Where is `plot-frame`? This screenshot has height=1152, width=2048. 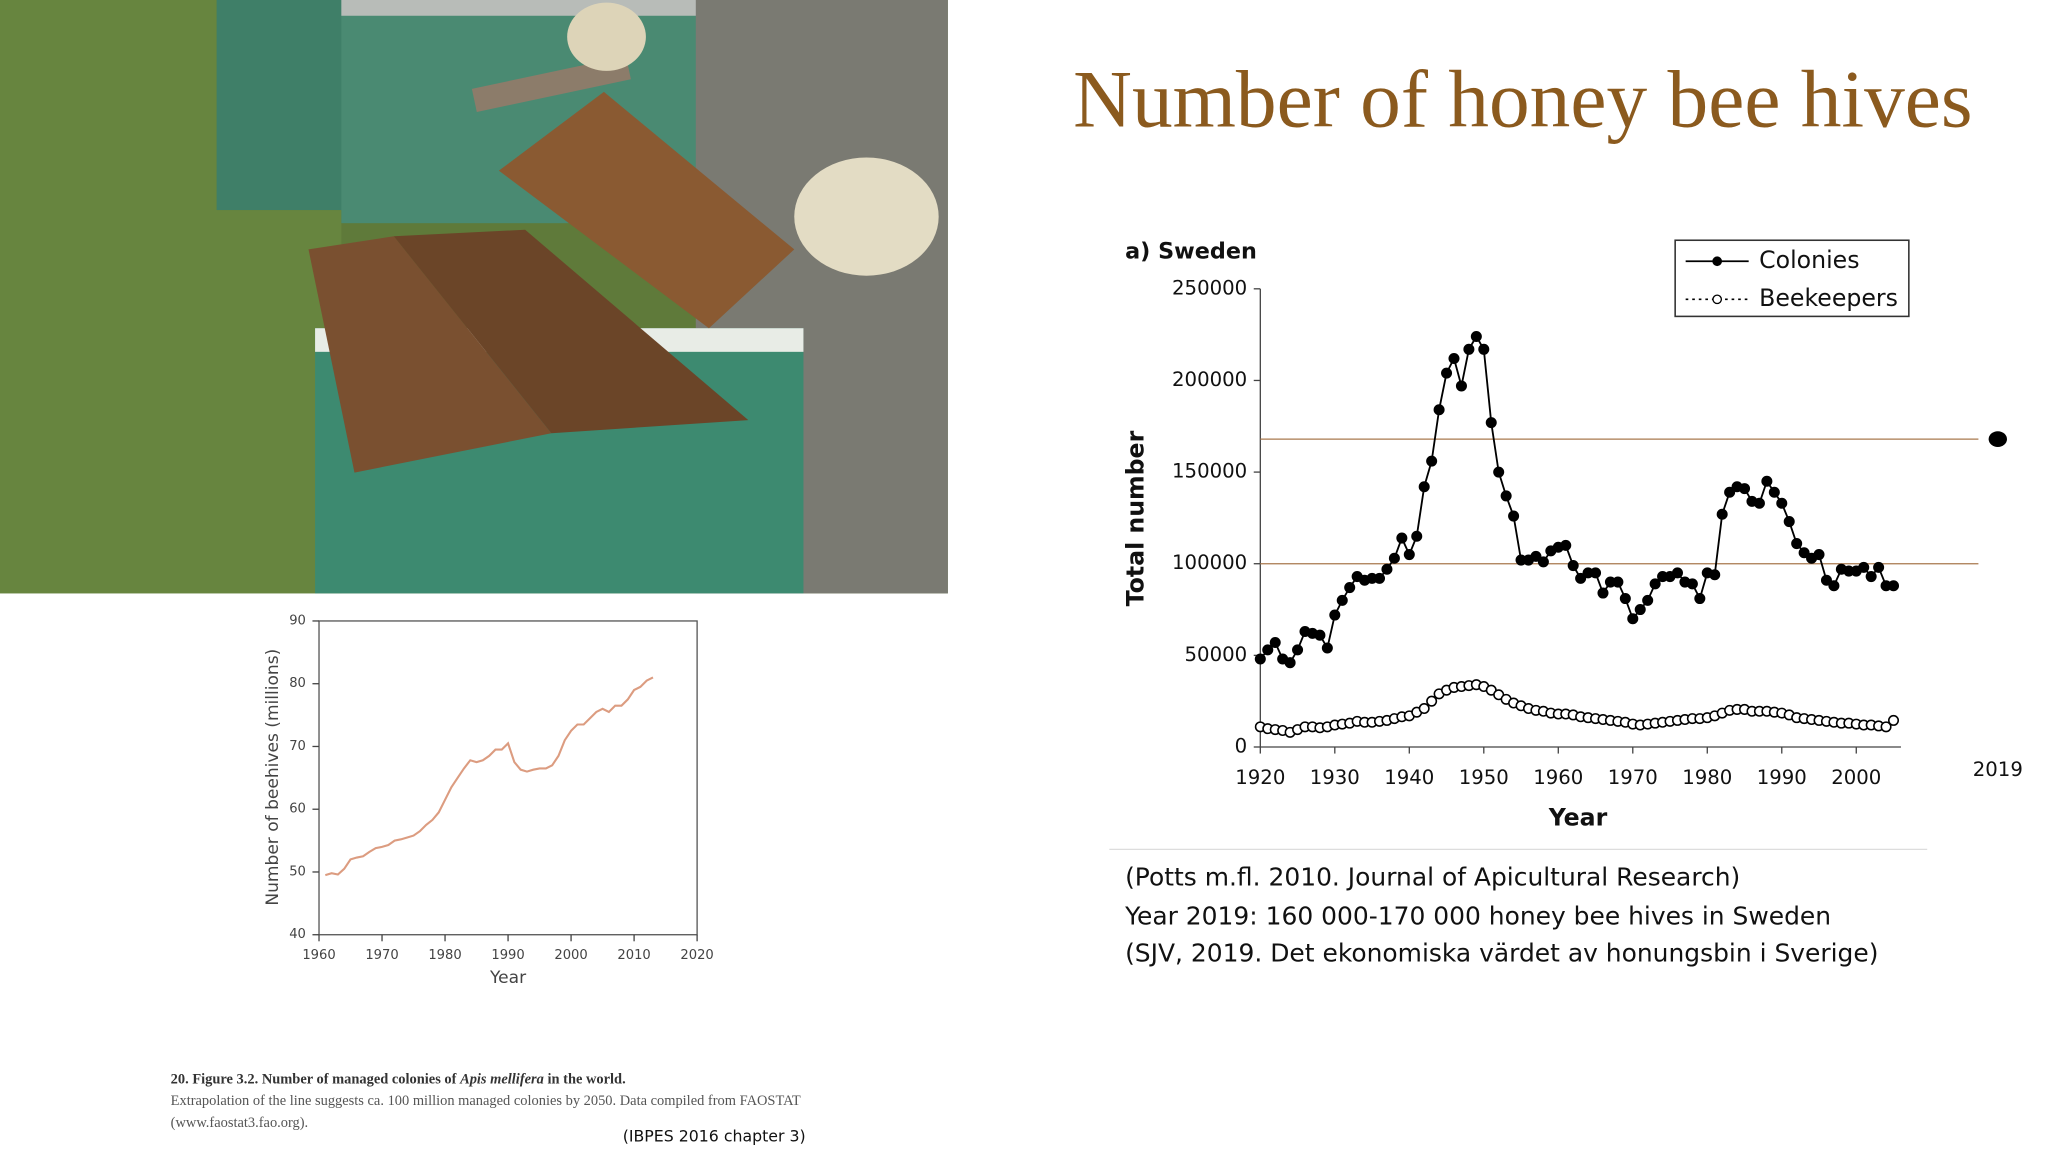 plot-frame is located at coordinates (508, 778).